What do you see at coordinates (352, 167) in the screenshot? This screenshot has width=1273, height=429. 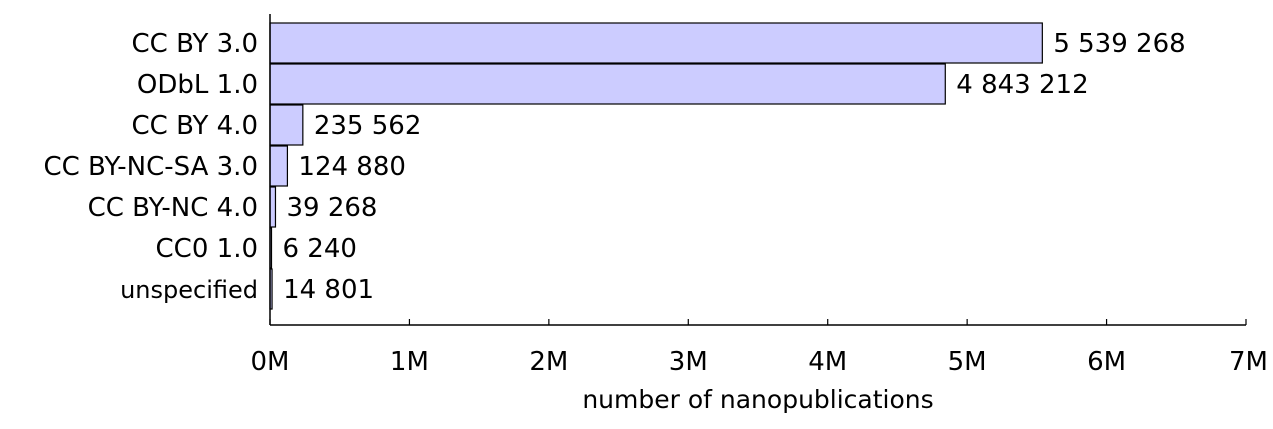 I see `value-label: 124 880` at bounding box center [352, 167].